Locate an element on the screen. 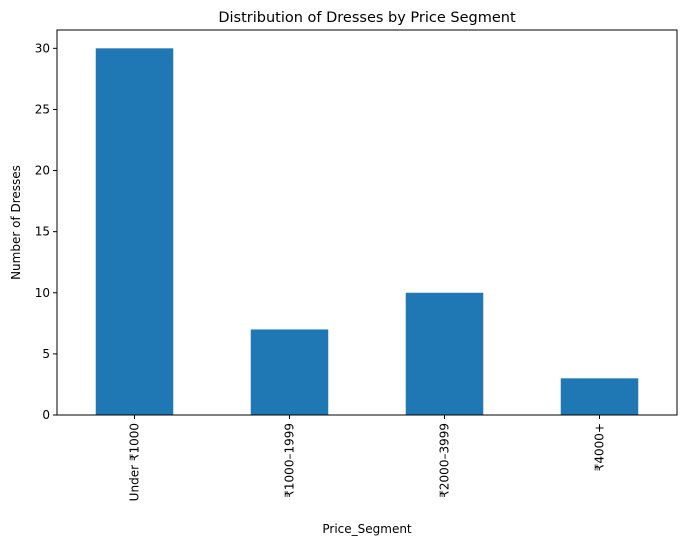 The width and height of the screenshot is (687, 545). x-axis: Under ₹1000 ₹1000–1999 ₹2000–3999 ₹4000+ is located at coordinates (367, 458).